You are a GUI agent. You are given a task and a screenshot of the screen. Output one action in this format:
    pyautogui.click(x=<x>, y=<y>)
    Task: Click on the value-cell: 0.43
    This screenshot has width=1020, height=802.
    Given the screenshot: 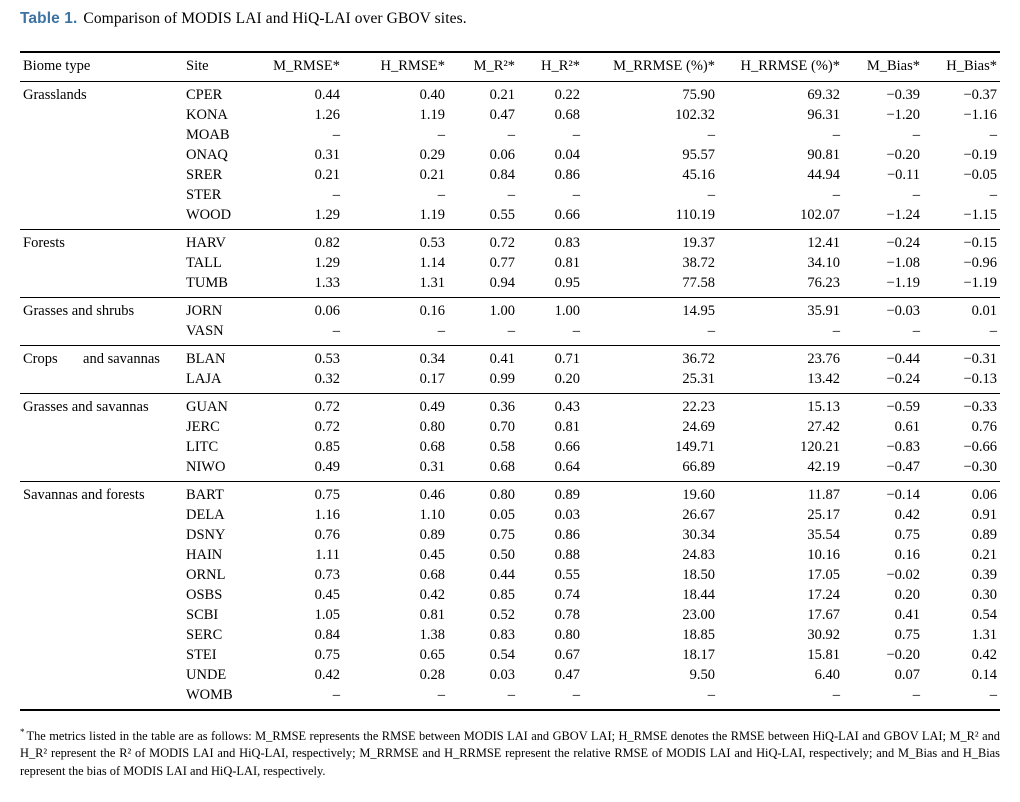 What is the action you would take?
    pyautogui.click(x=567, y=407)
    